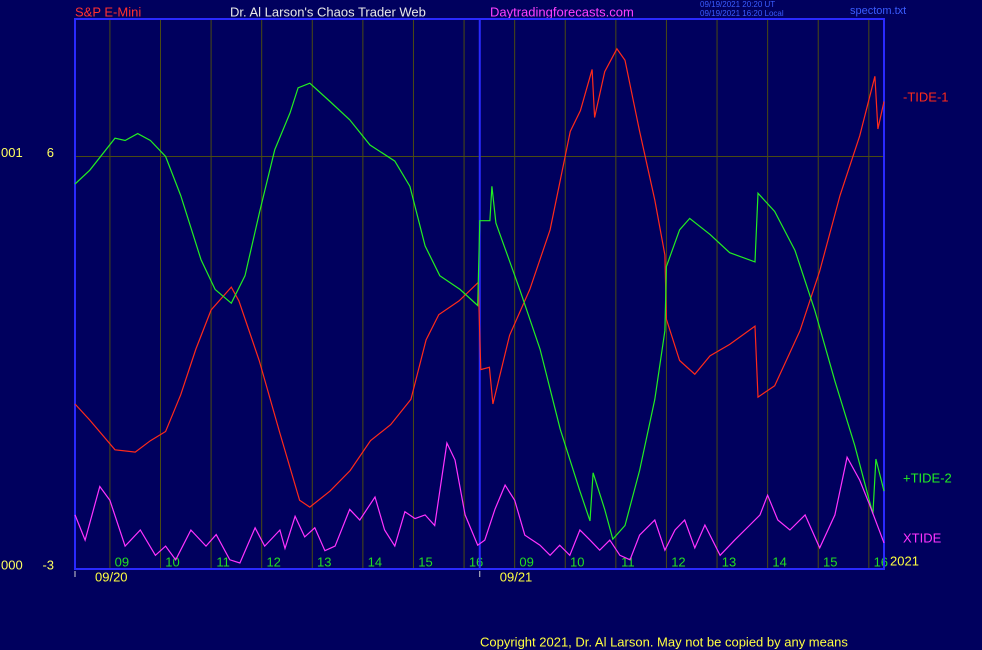 Image resolution: width=982 pixels, height=650 pixels. Describe the element at coordinates (12, 152) in the screenshot. I see `y-axis-prefix: 001` at that location.